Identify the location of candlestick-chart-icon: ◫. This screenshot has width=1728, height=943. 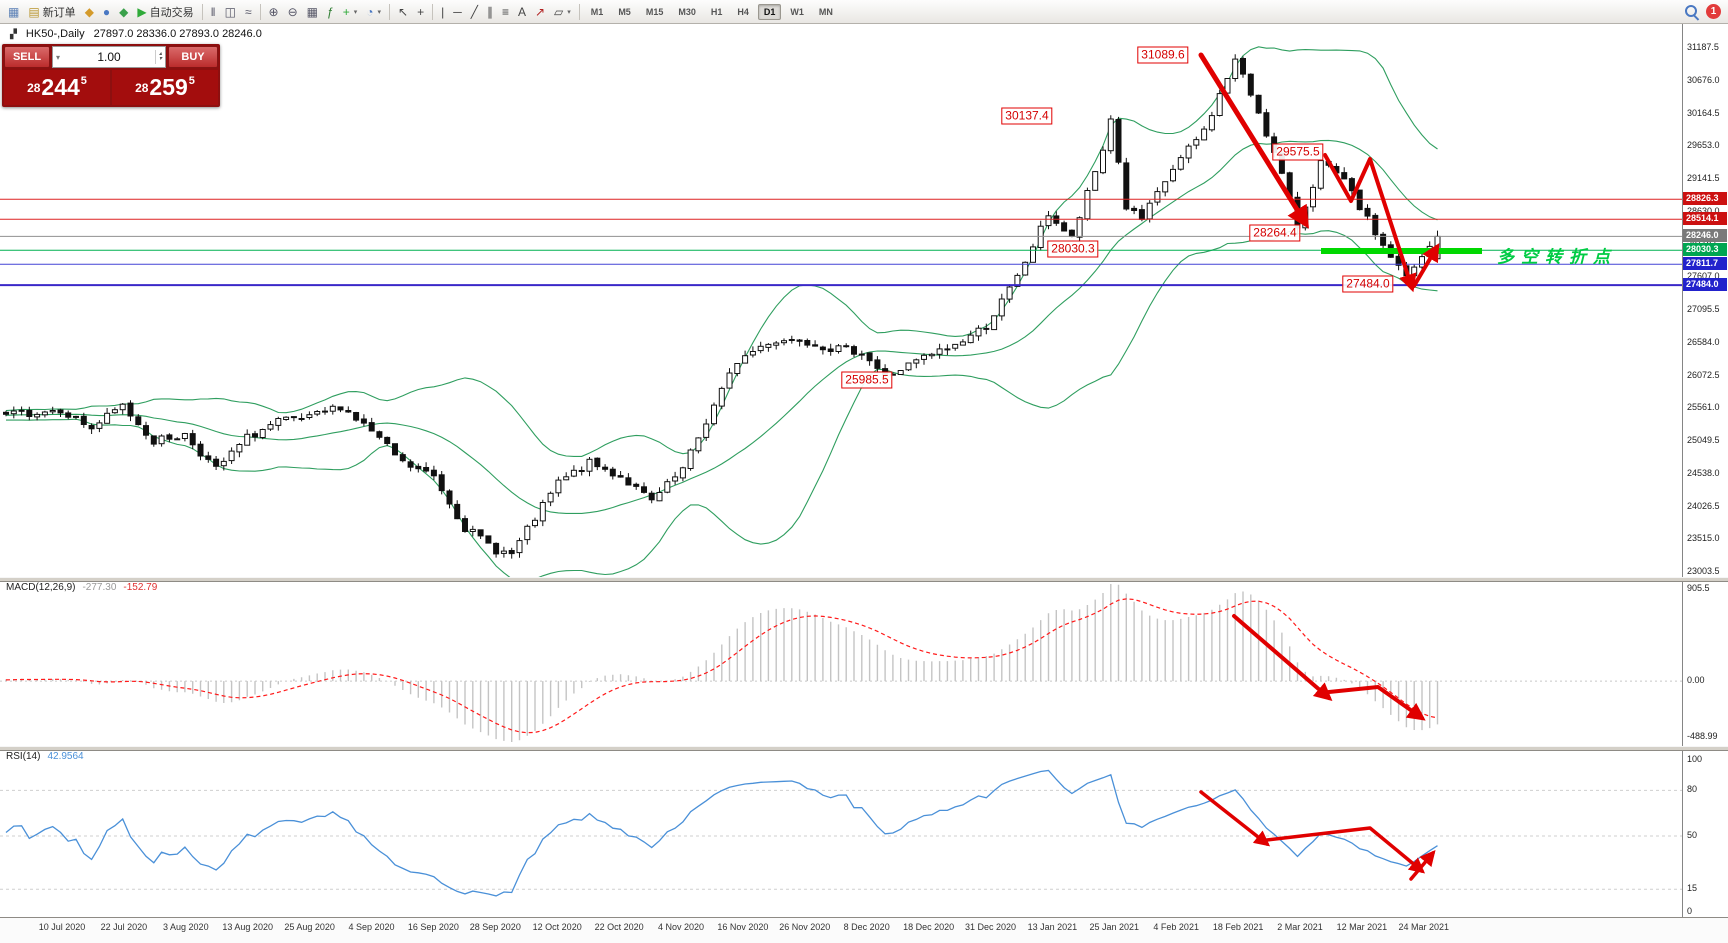
(230, 12).